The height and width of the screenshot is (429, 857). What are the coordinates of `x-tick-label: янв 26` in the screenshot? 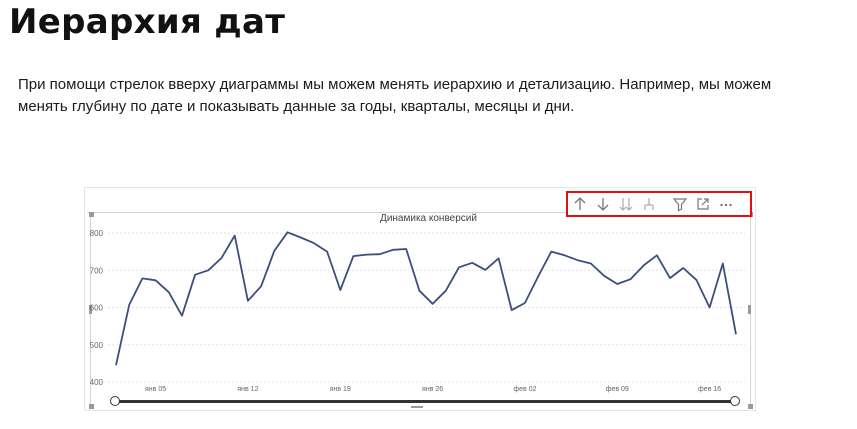 It's located at (432, 389).